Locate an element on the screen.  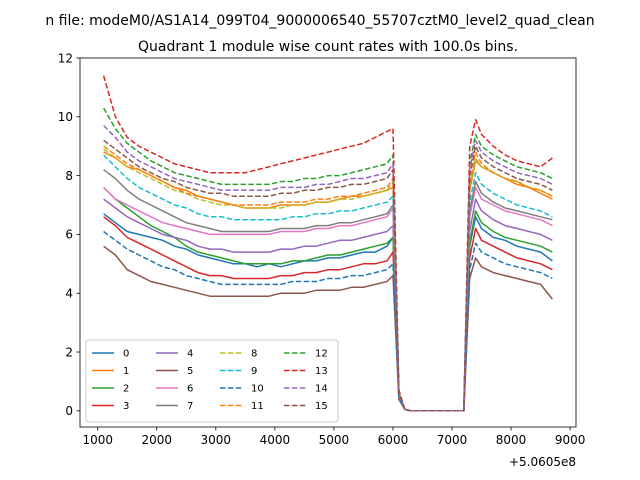
y-tick-label-0: 0 is located at coordinates (69, 411).